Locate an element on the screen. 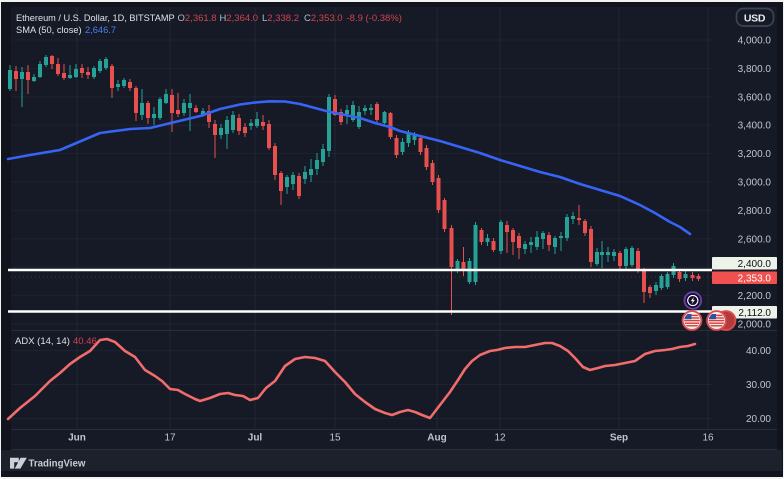  svg-text: 20.00 is located at coordinates (758, 419).